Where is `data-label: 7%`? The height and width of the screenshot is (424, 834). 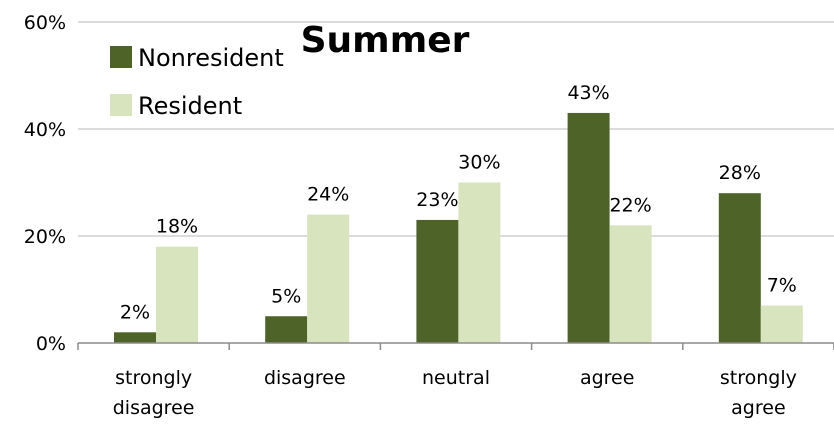
data-label: 7% is located at coordinates (782, 286).